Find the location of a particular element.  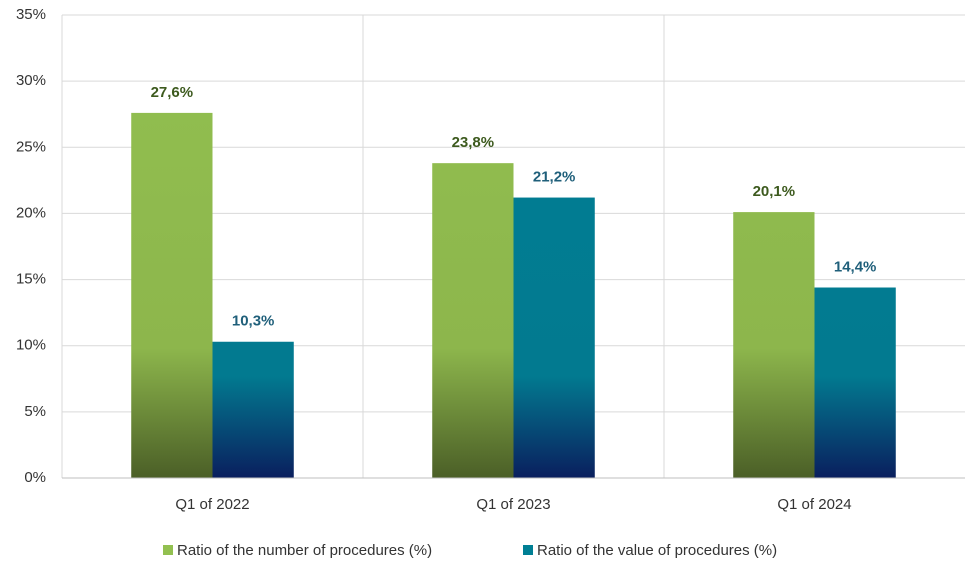

data-label: 23,8% is located at coordinates (473, 142).